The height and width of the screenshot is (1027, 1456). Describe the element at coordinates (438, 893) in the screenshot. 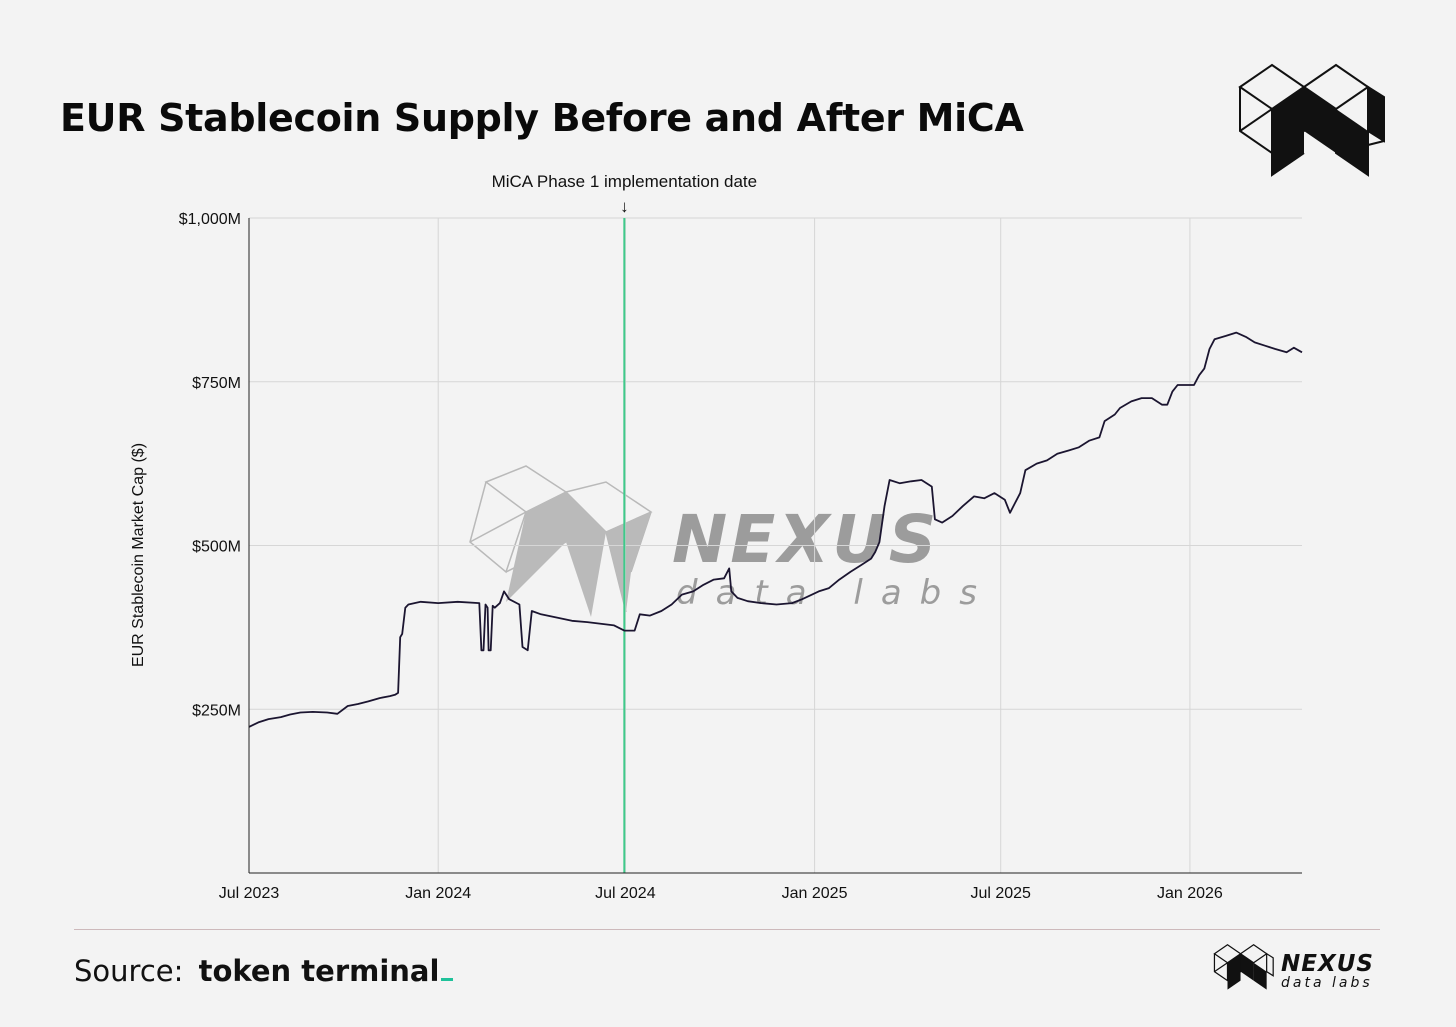

I see `x-tick-label: Jan 2024` at that location.